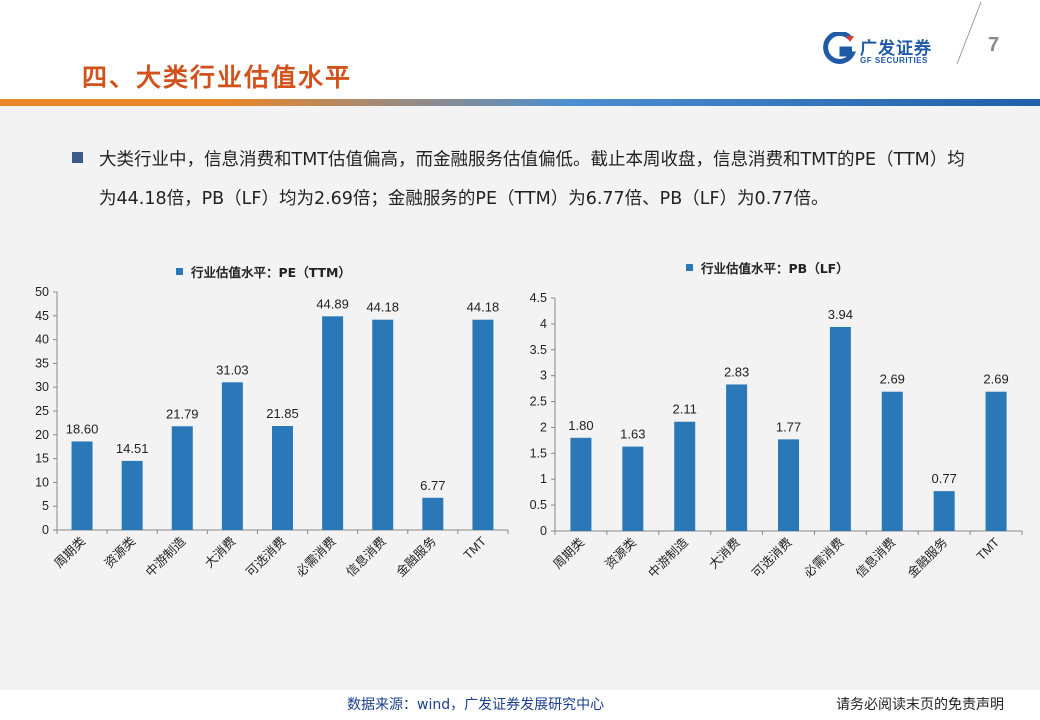 The image size is (1040, 720). I want to click on y-tick-label: 1.5, so click(538, 453).